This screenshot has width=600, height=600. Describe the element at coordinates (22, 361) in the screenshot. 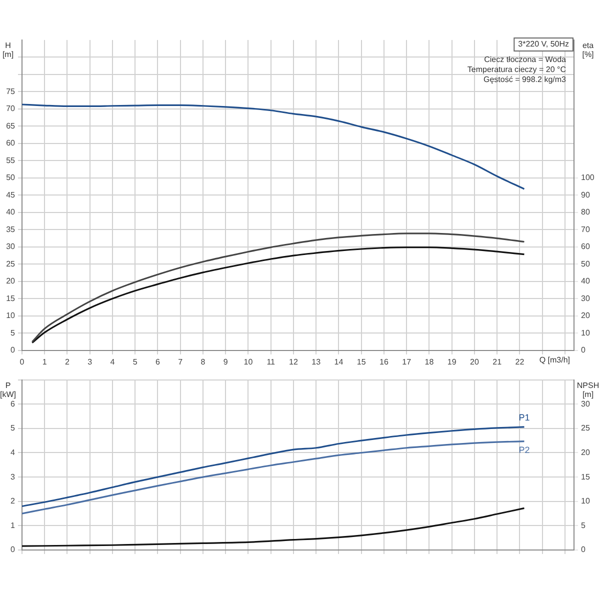

I see `x-tick-label: 0` at that location.